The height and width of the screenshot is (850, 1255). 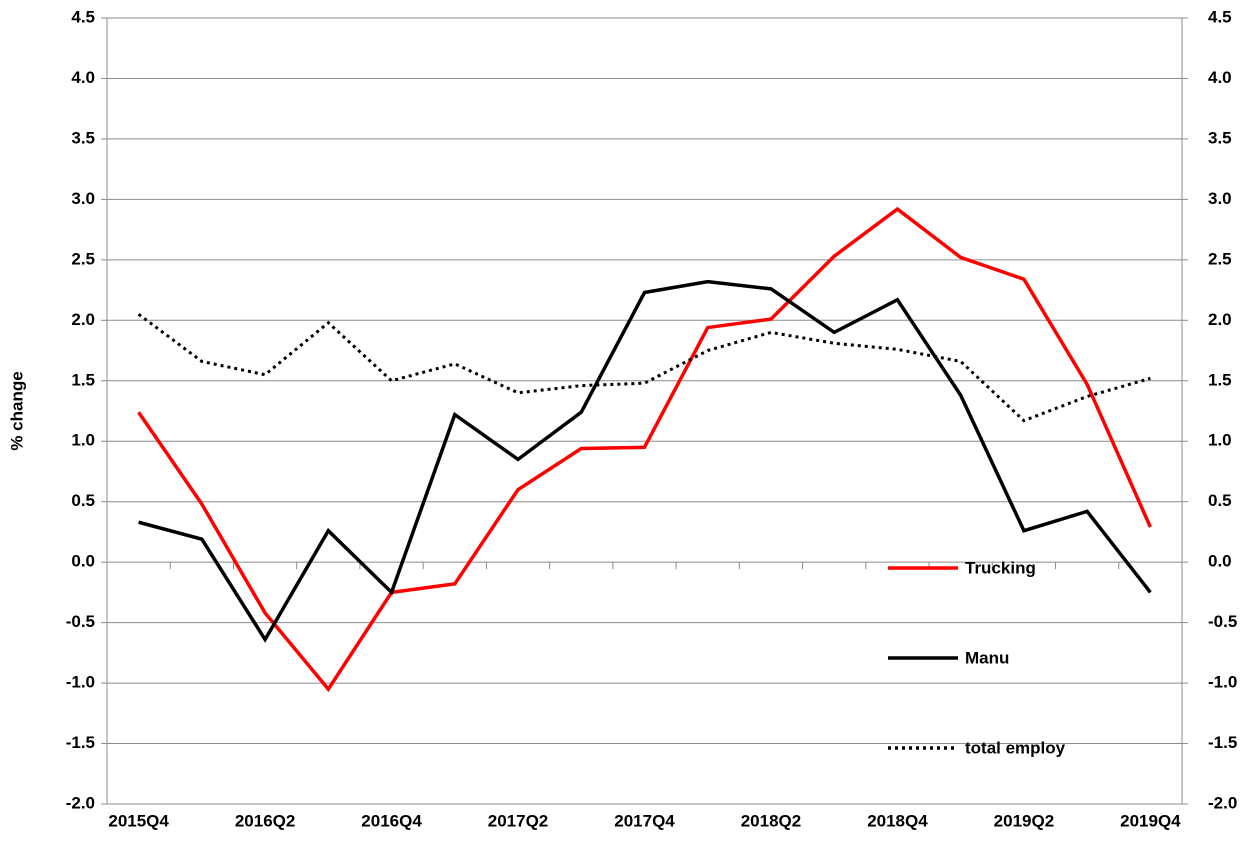 What do you see at coordinates (1222, 802) in the screenshot?
I see `y2-tick-label: -2.0` at bounding box center [1222, 802].